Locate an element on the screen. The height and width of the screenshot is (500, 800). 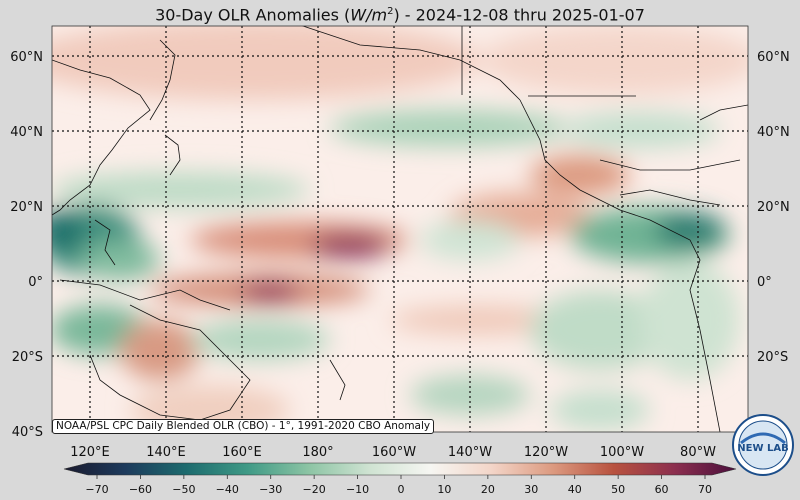
lon-label: 140°W is located at coordinates (470, 452).